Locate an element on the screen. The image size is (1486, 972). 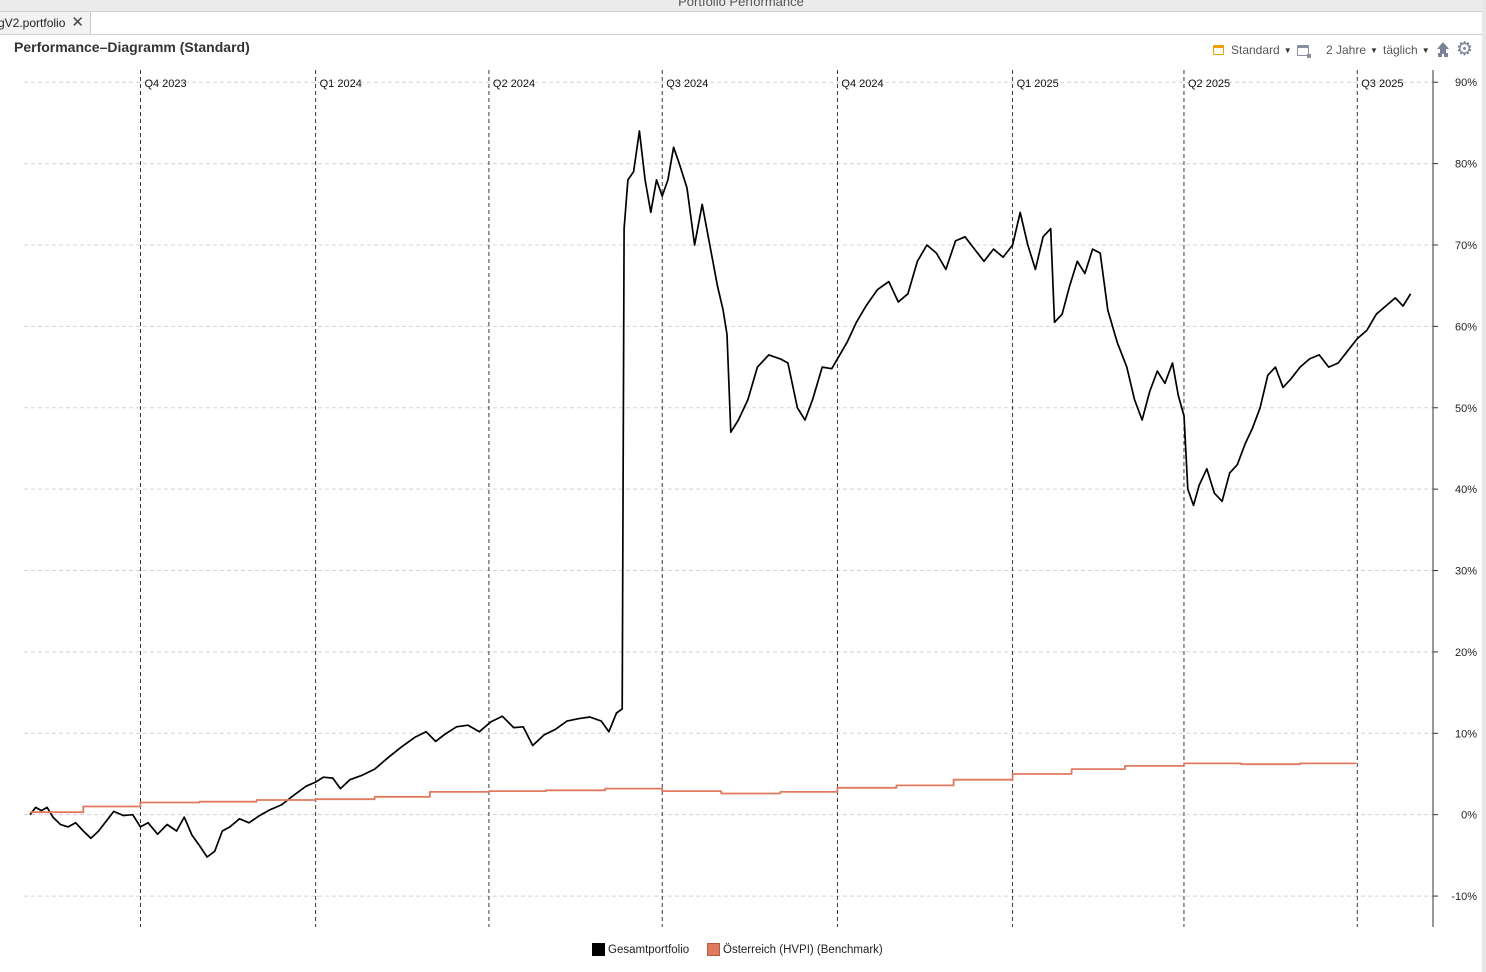
quarter-label: Q3 2025 is located at coordinates (1382, 84).